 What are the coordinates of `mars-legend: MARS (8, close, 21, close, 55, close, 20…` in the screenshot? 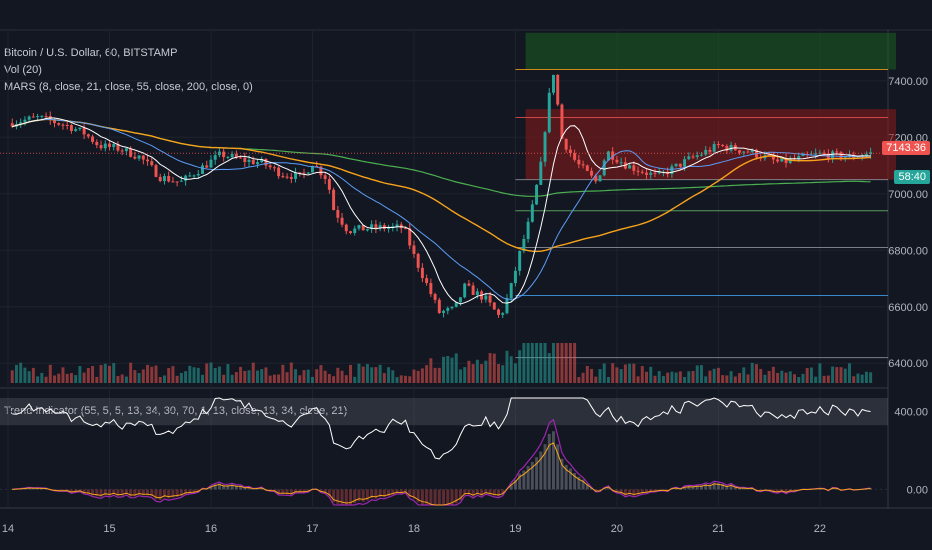 It's located at (128, 87).